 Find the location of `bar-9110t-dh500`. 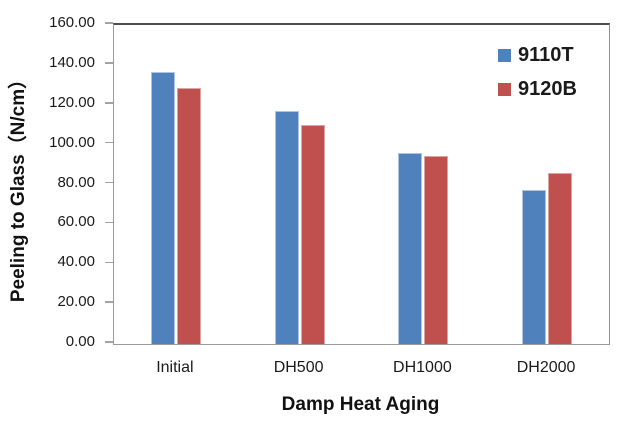

bar-9110t-dh500 is located at coordinates (286, 227).